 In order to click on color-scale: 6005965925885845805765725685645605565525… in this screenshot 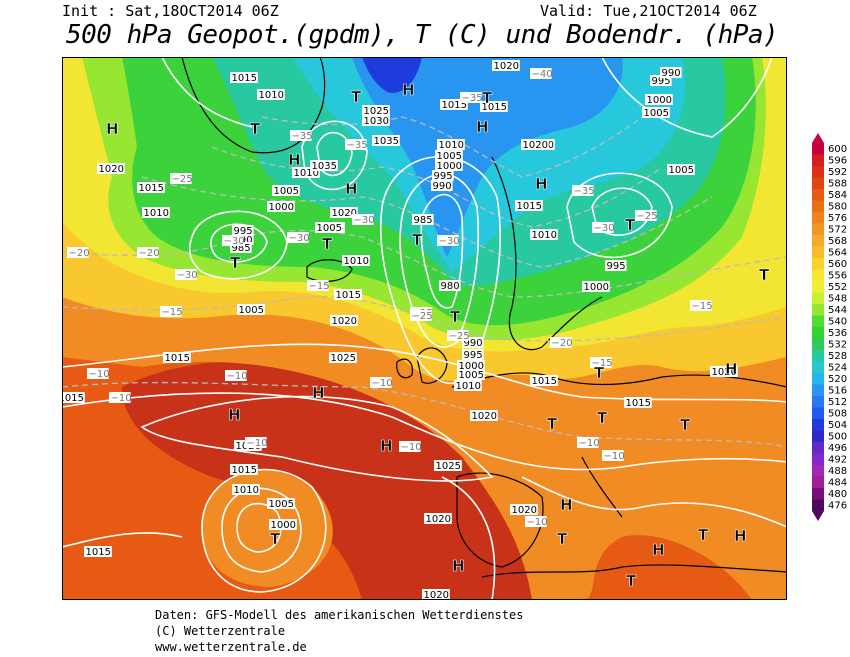, I will do `click(829, 327)`.